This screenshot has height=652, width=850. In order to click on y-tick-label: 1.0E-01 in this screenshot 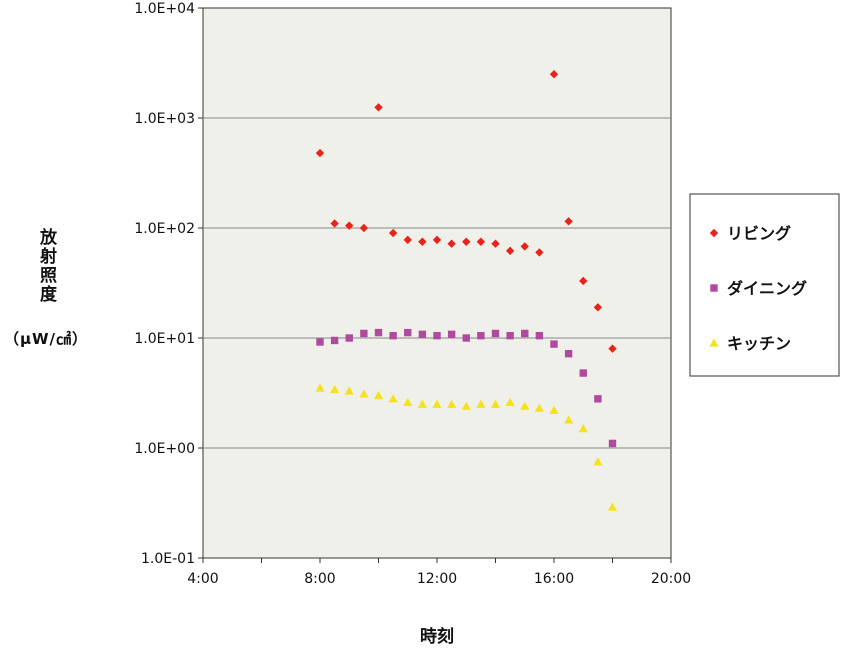, I will do `click(168, 559)`.